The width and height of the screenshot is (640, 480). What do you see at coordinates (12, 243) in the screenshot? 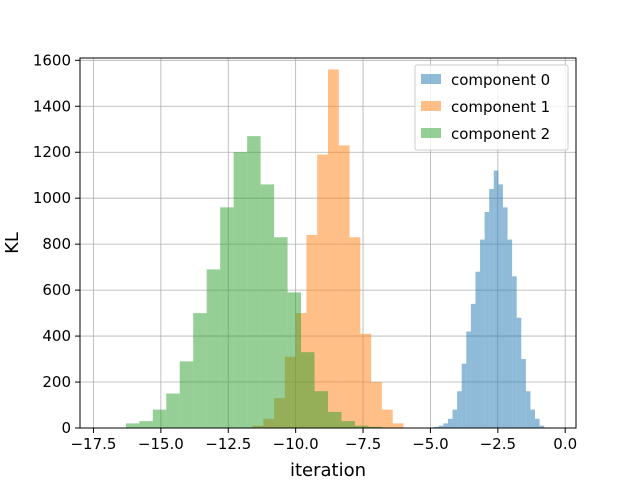
I see `y-axis-label: KL` at bounding box center [12, 243].